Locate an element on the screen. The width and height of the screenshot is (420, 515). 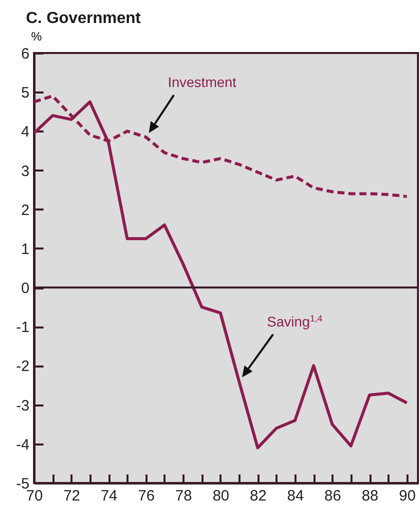
x-tick-label: 84 is located at coordinates (295, 496).